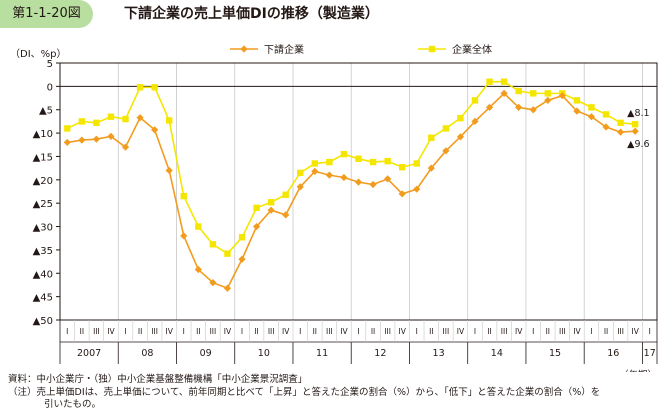 This screenshot has height=412, width=665. I want to click on note-label: （注）, so click(22, 392).